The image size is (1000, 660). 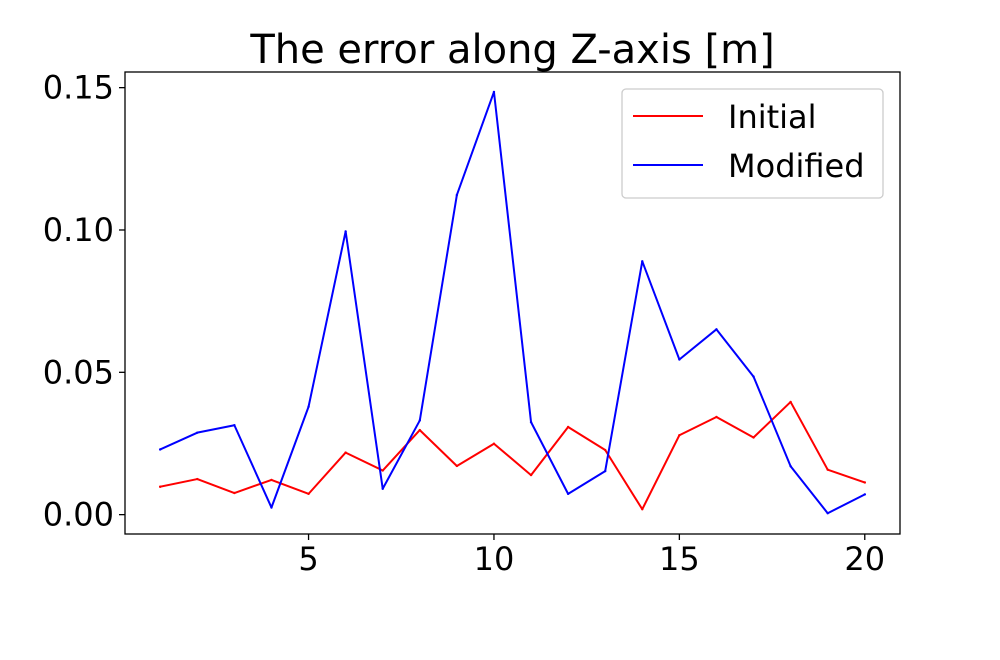 I want to click on series-line-initial, so click(x=513, y=455).